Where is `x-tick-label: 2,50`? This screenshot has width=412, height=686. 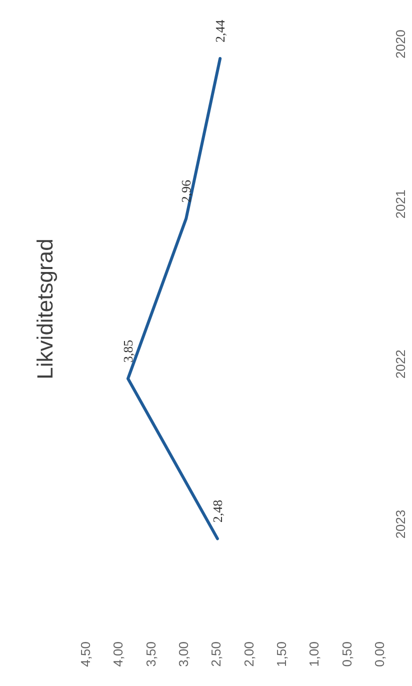 x-tick-label: 2,50 is located at coordinates (216, 654).